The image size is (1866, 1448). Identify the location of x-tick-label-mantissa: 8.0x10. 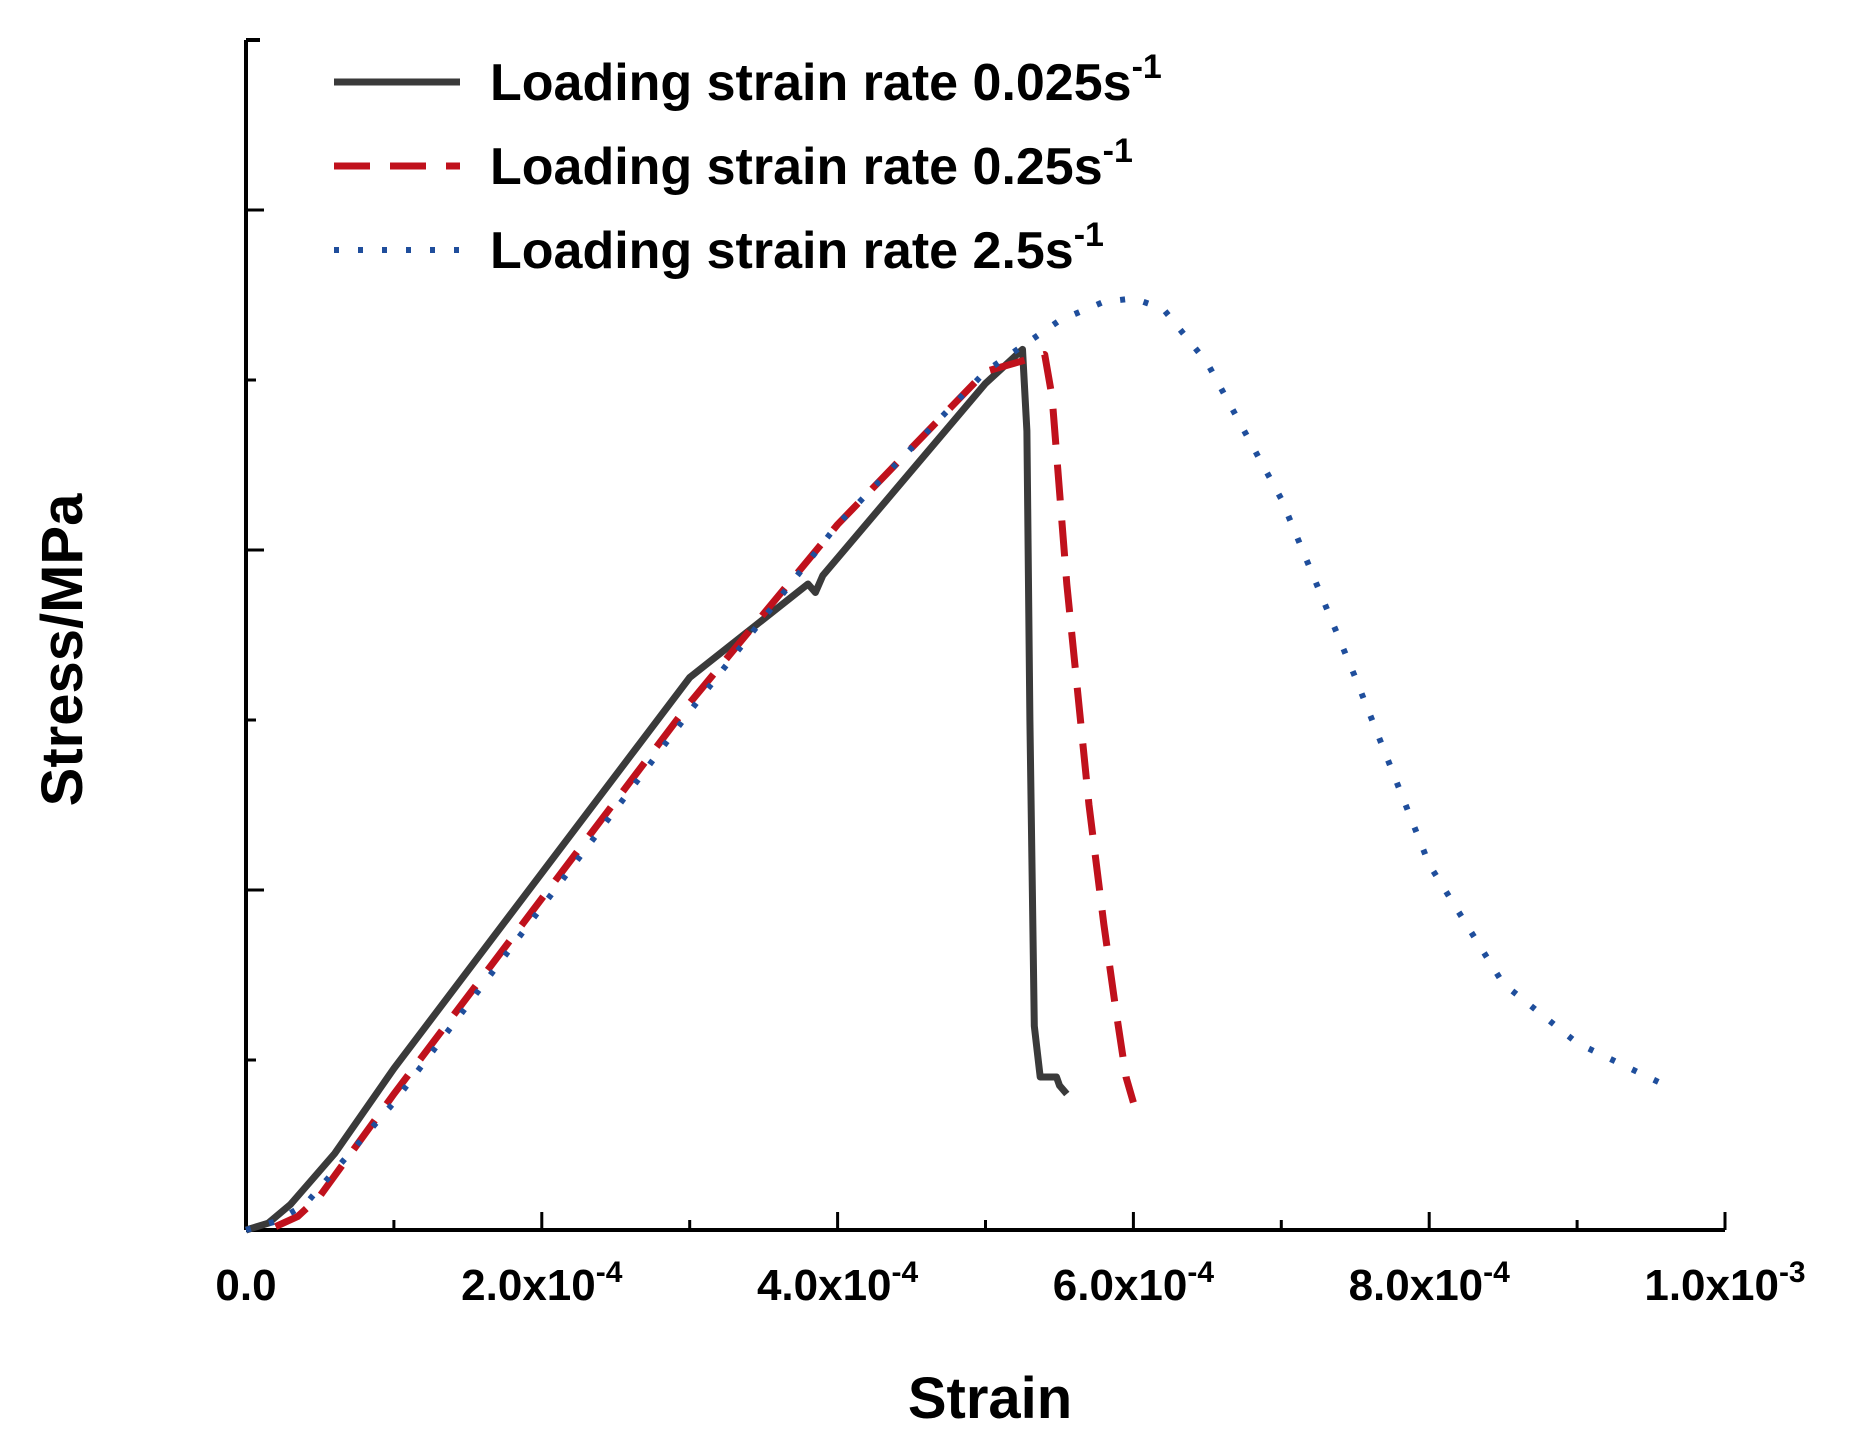
(1416, 1285).